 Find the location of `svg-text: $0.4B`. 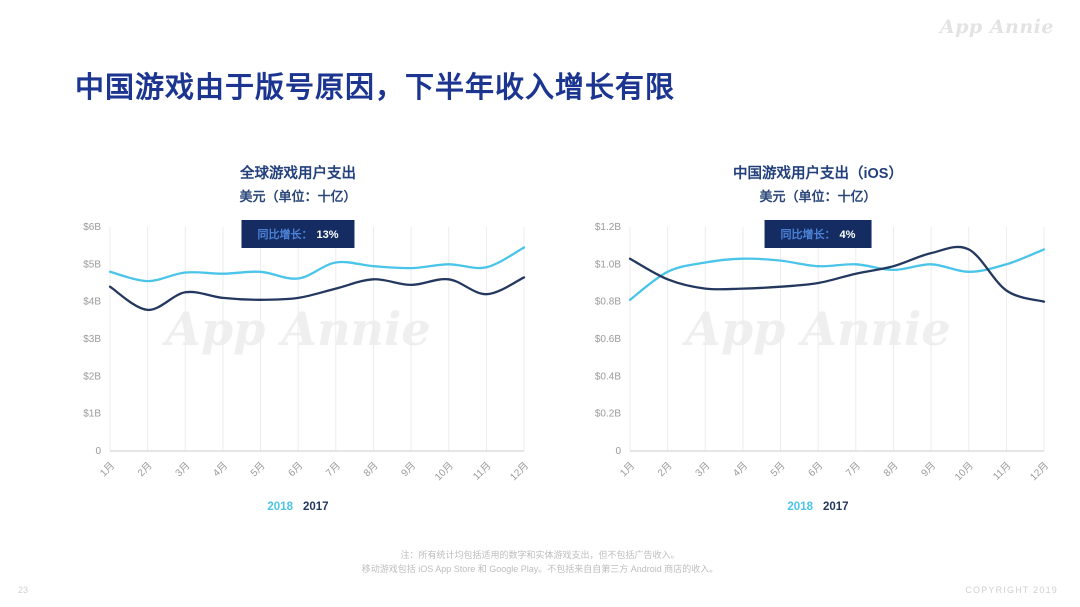

svg-text: $0.4B is located at coordinates (608, 376).